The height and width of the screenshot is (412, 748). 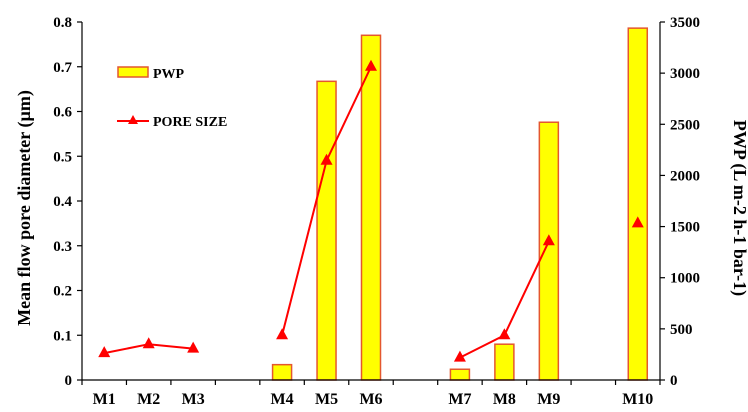 I want to click on y-axis-title: Mean flow pore diameter (µm), so click(x=24, y=208).